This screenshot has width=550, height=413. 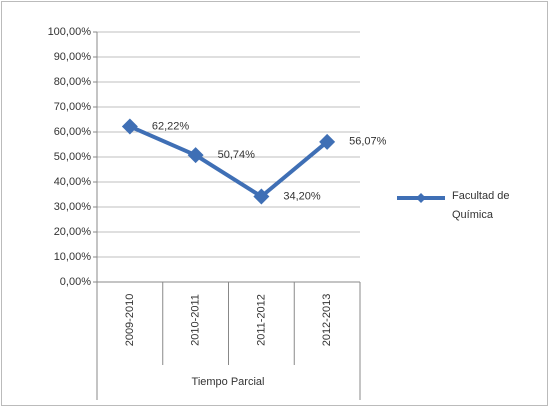 I want to click on y-tick-label: 30,00%, so click(x=73, y=207).